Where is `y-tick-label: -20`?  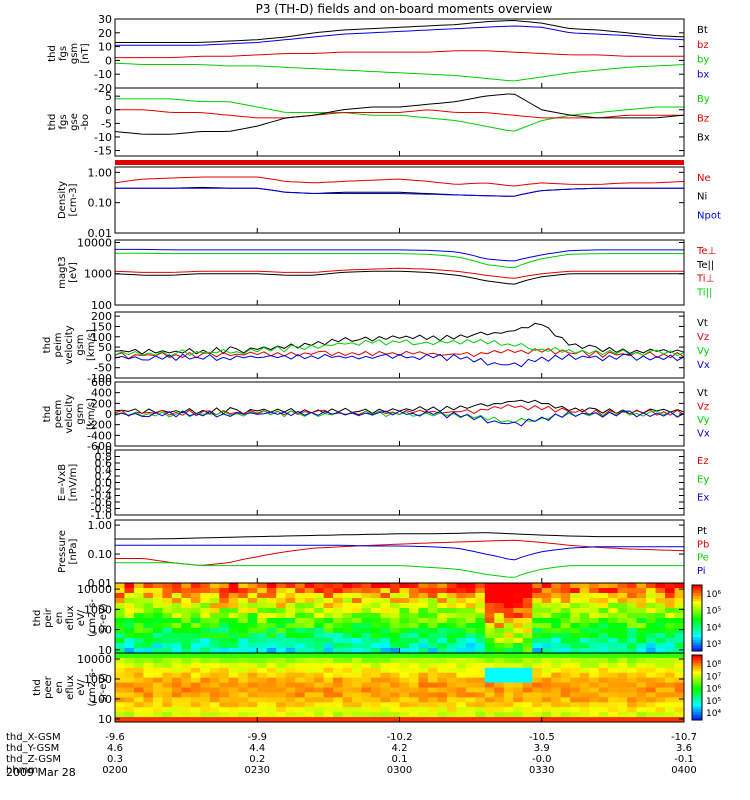
y-tick-label: -20 is located at coordinates (103, 88).